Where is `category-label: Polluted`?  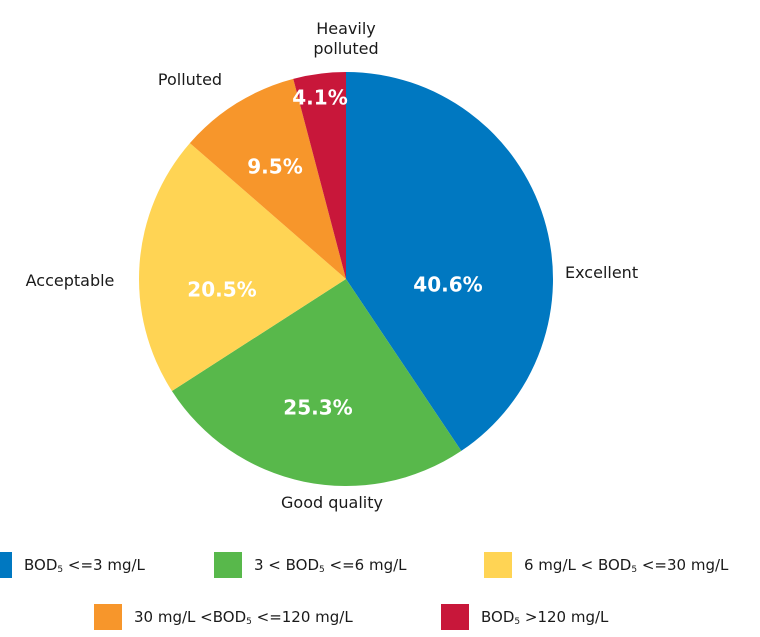
category-label: Polluted is located at coordinates (190, 79).